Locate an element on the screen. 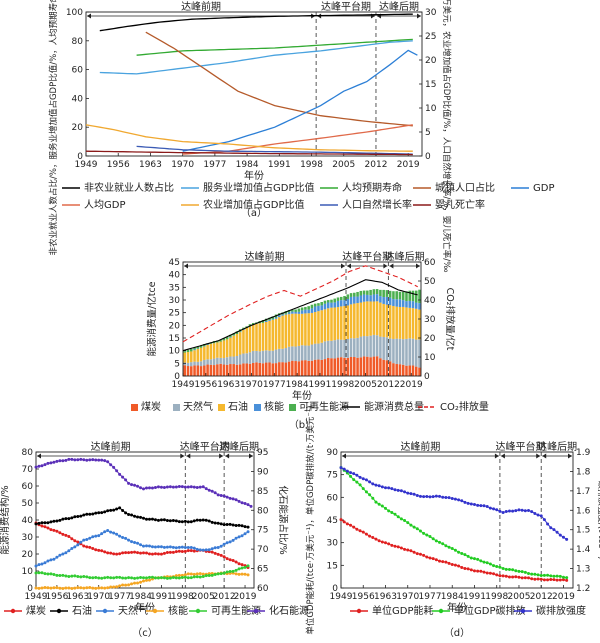 This screenshot has width=600, height=643. y-tick-label-left: 100 is located at coordinates (74, 13).